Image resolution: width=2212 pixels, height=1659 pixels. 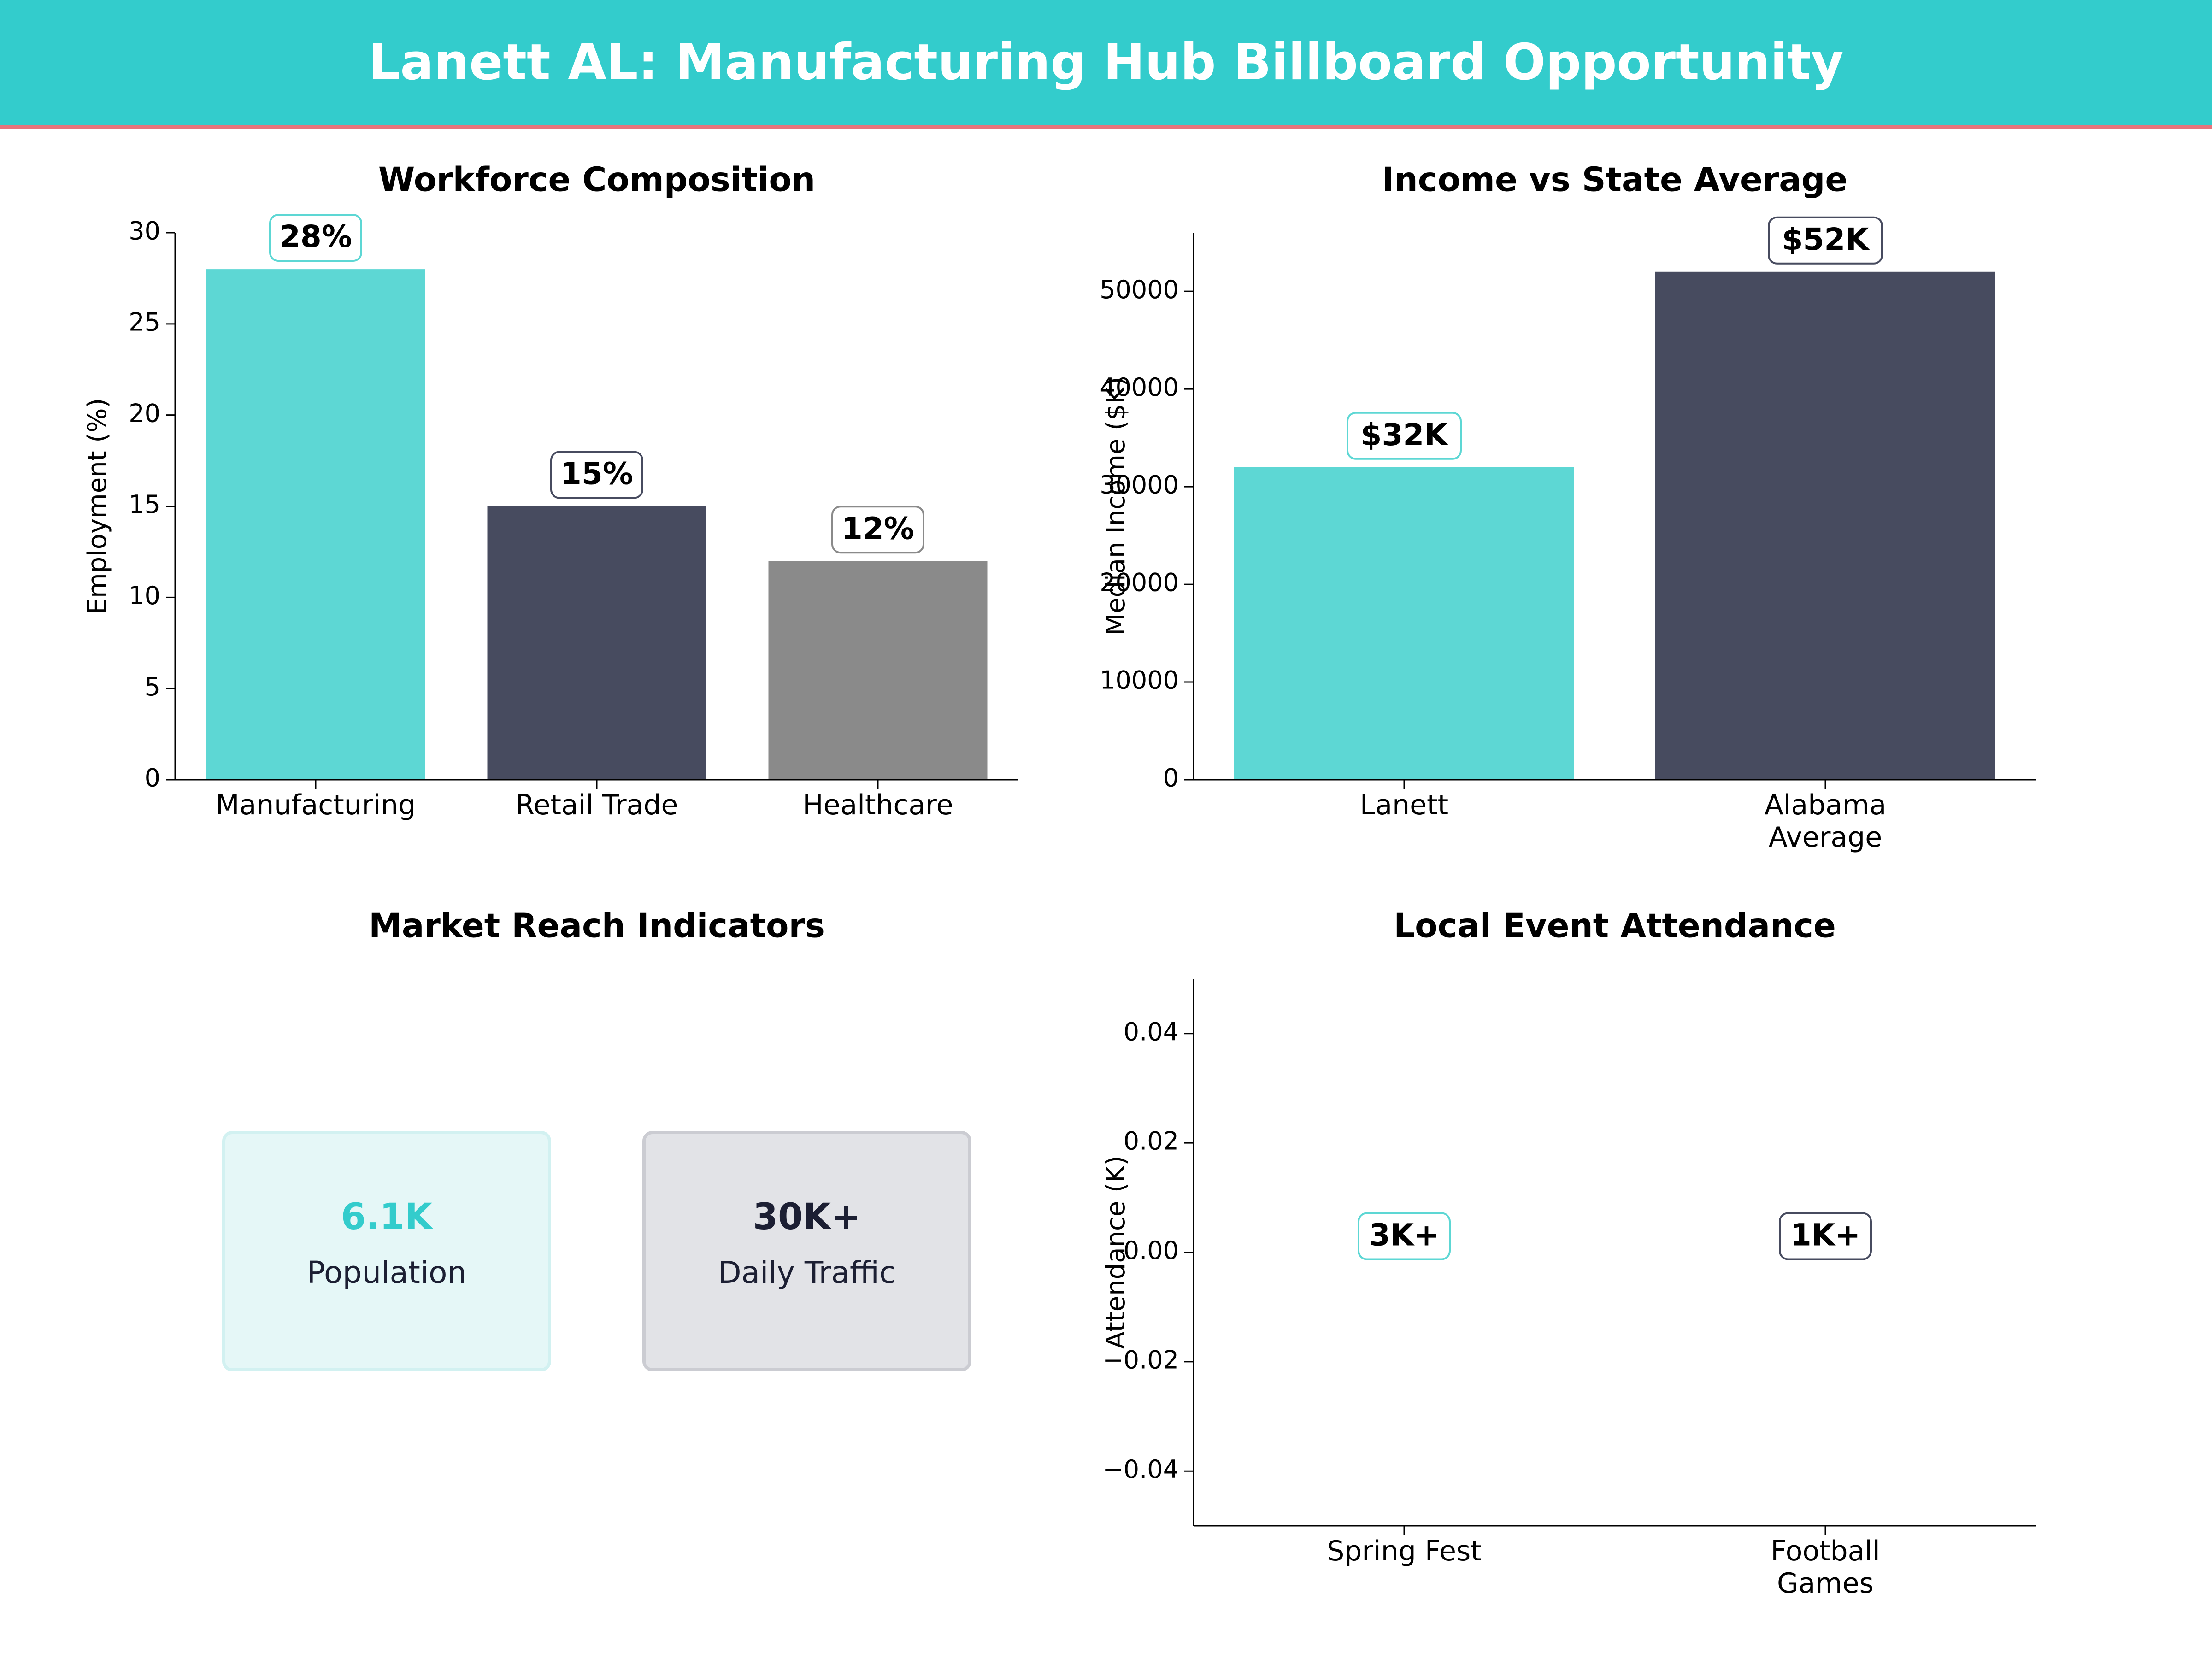 I want to click on population-value: 6.1K, so click(x=387, y=1217).